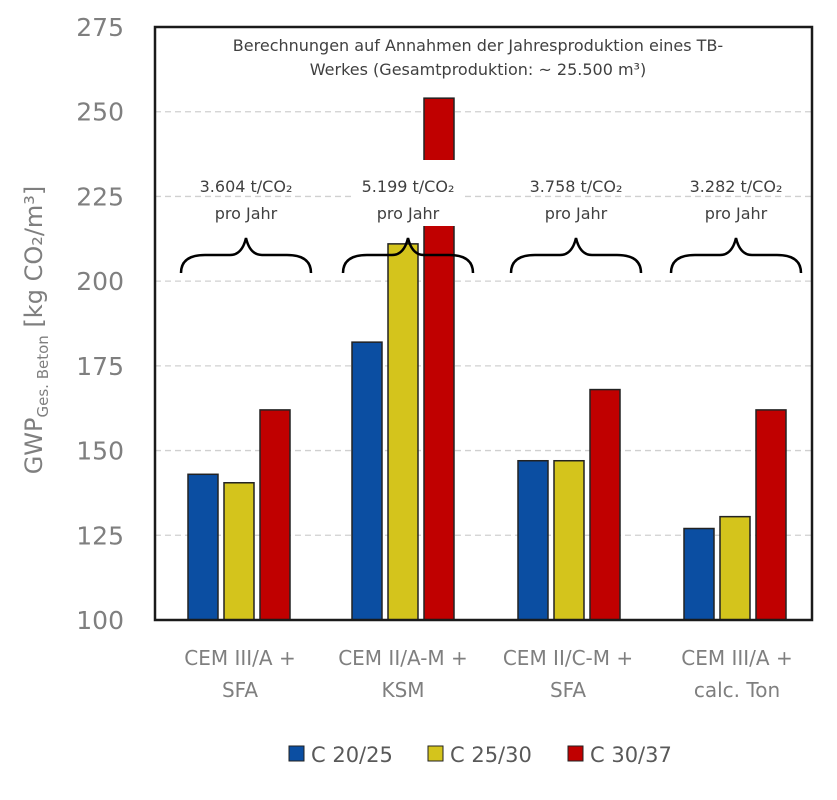 This screenshot has width=837, height=800. Describe the element at coordinates (576, 186) in the screenshot. I see `annotation-co2: 3.758 t/CO₂` at that location.